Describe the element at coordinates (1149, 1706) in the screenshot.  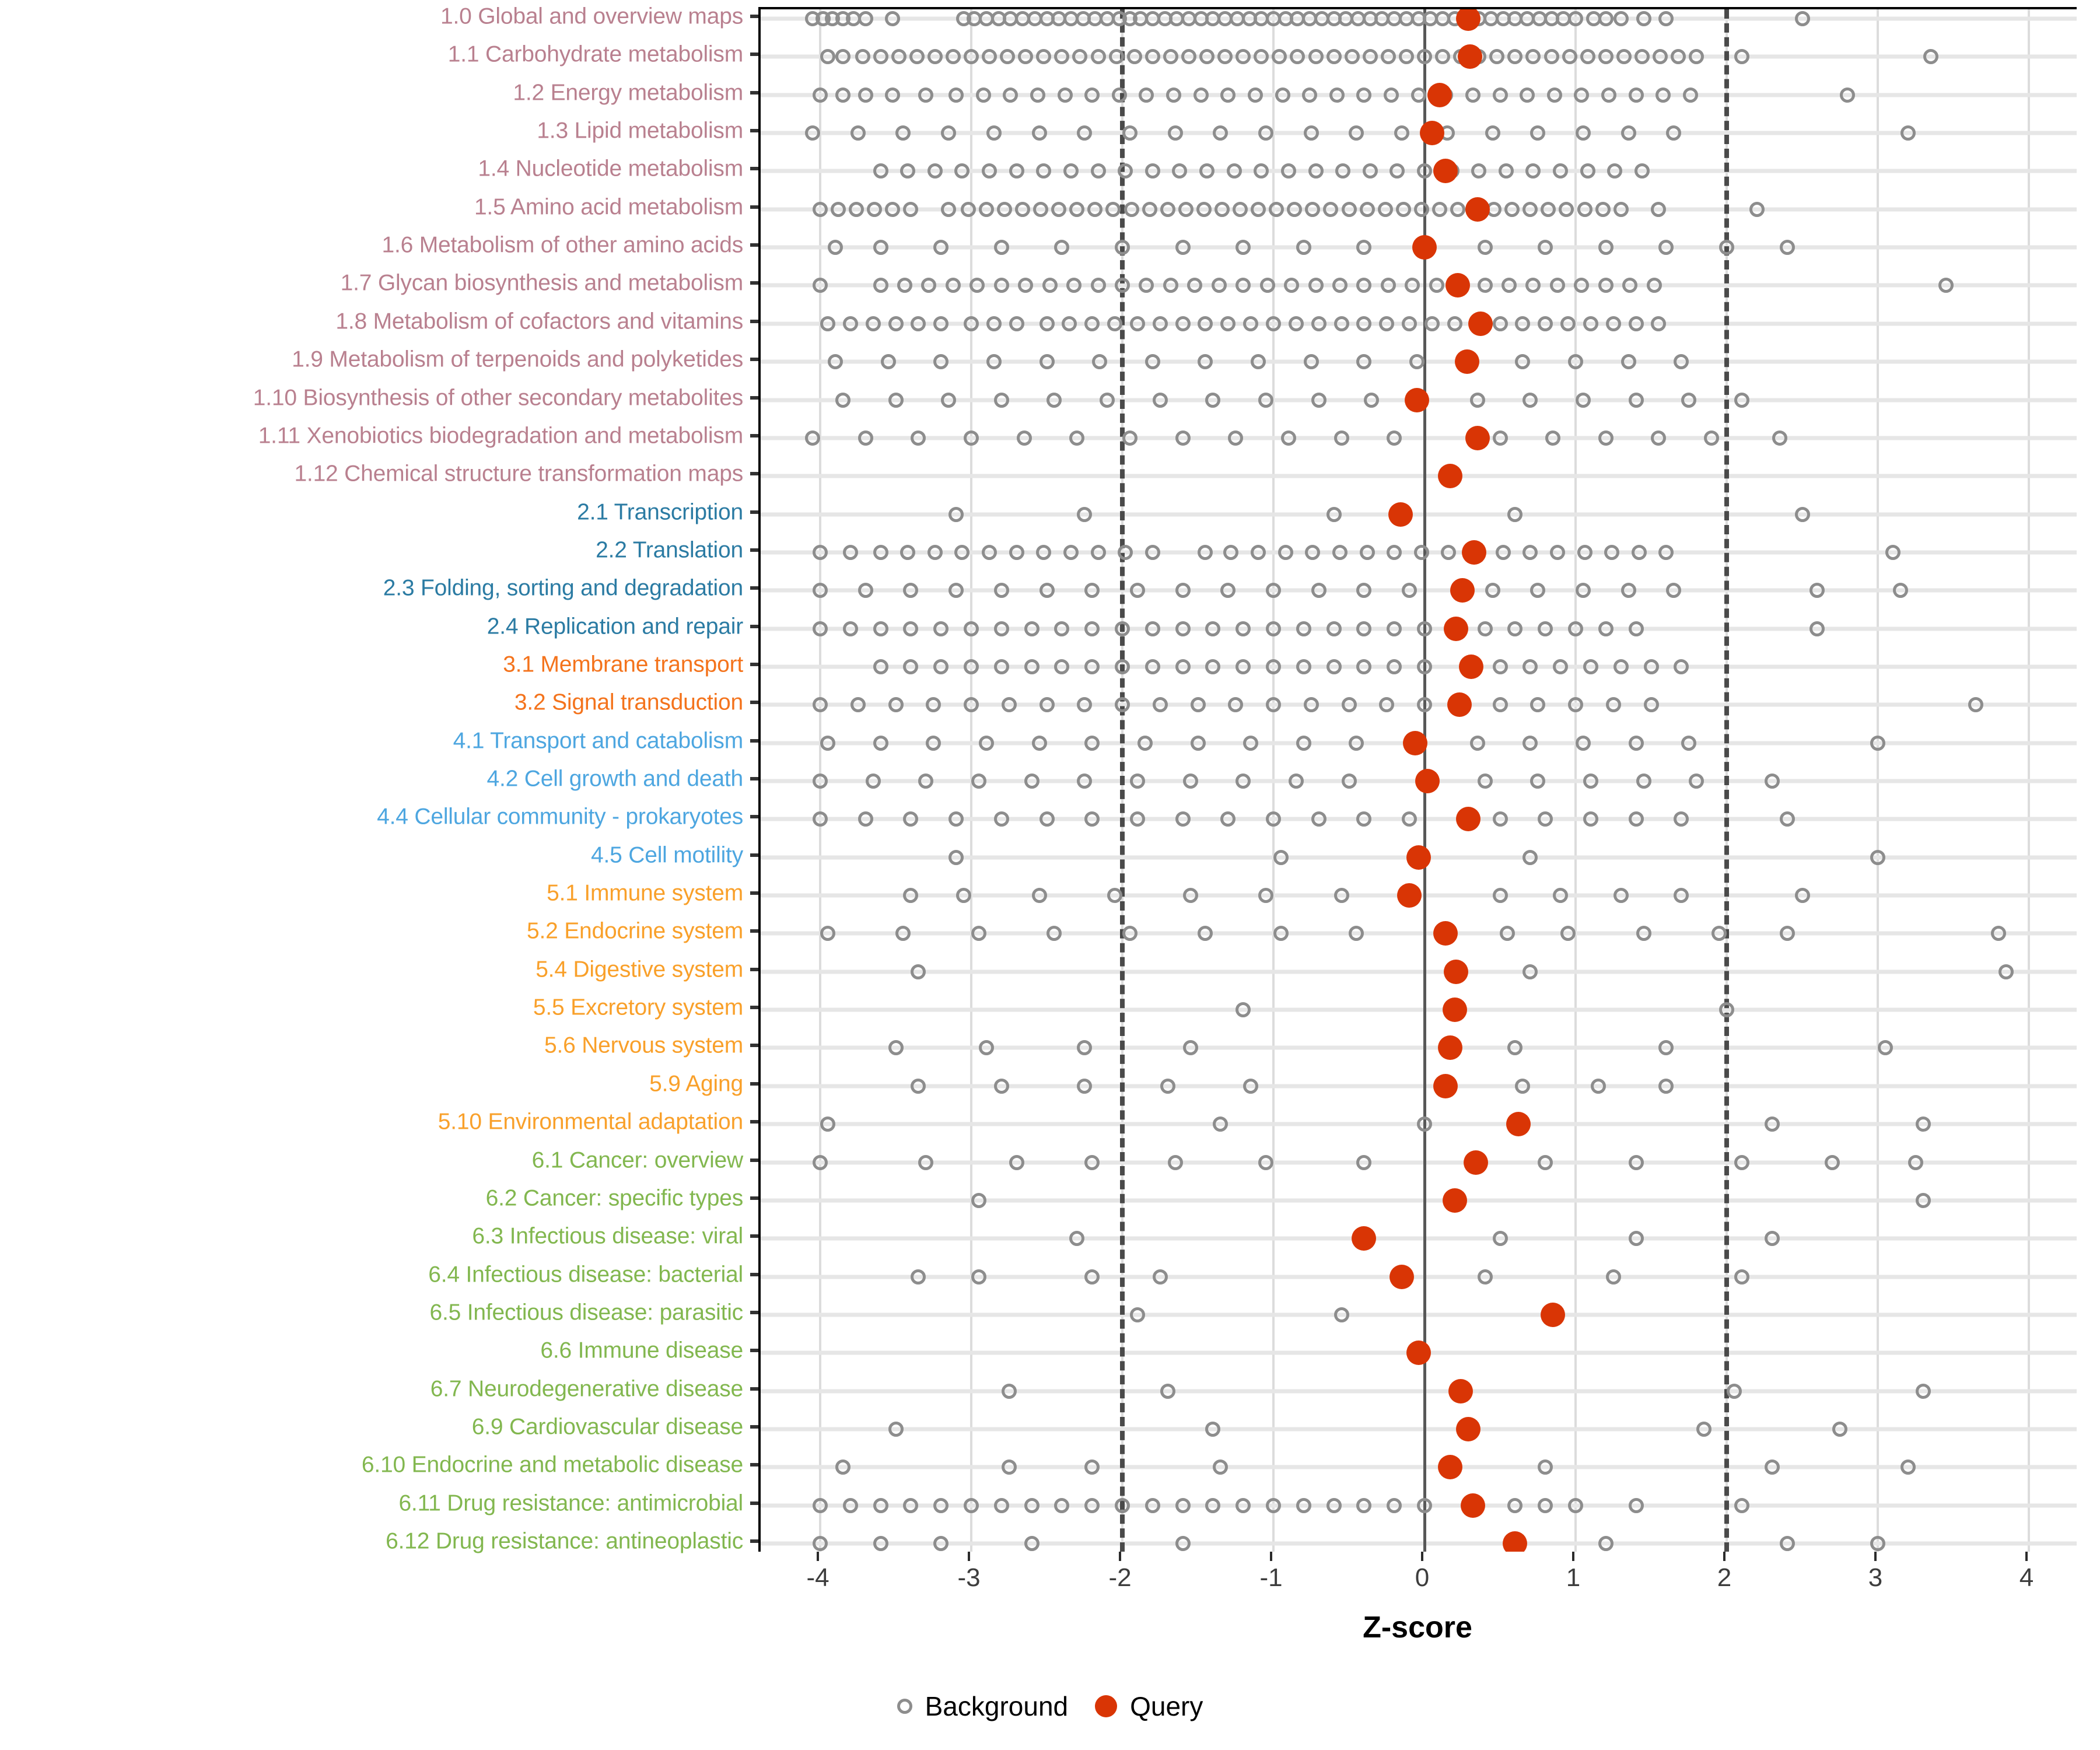
I see `legend-item-query: Query` at that location.